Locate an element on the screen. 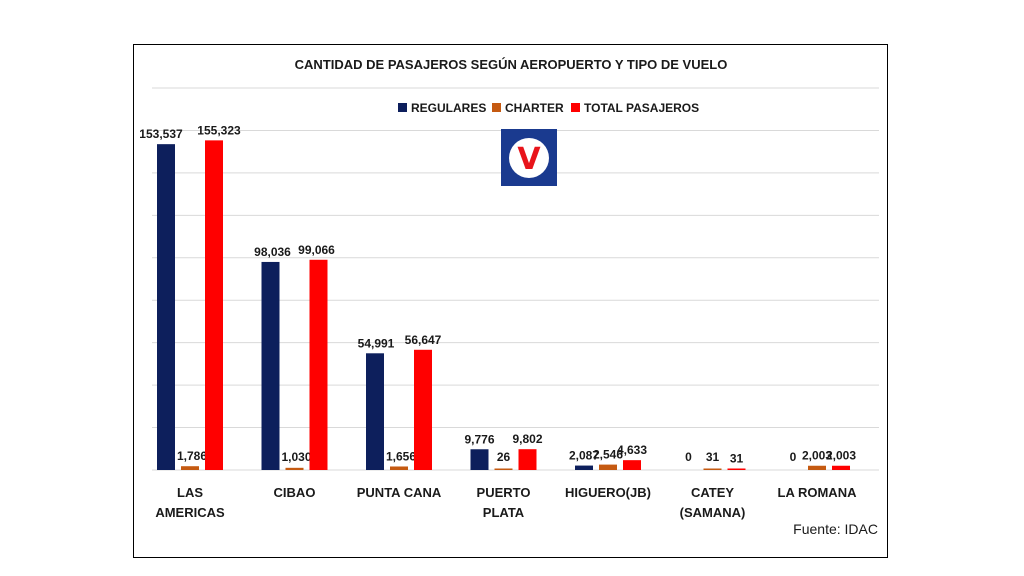  category-label: LAS is located at coordinates (190, 492).